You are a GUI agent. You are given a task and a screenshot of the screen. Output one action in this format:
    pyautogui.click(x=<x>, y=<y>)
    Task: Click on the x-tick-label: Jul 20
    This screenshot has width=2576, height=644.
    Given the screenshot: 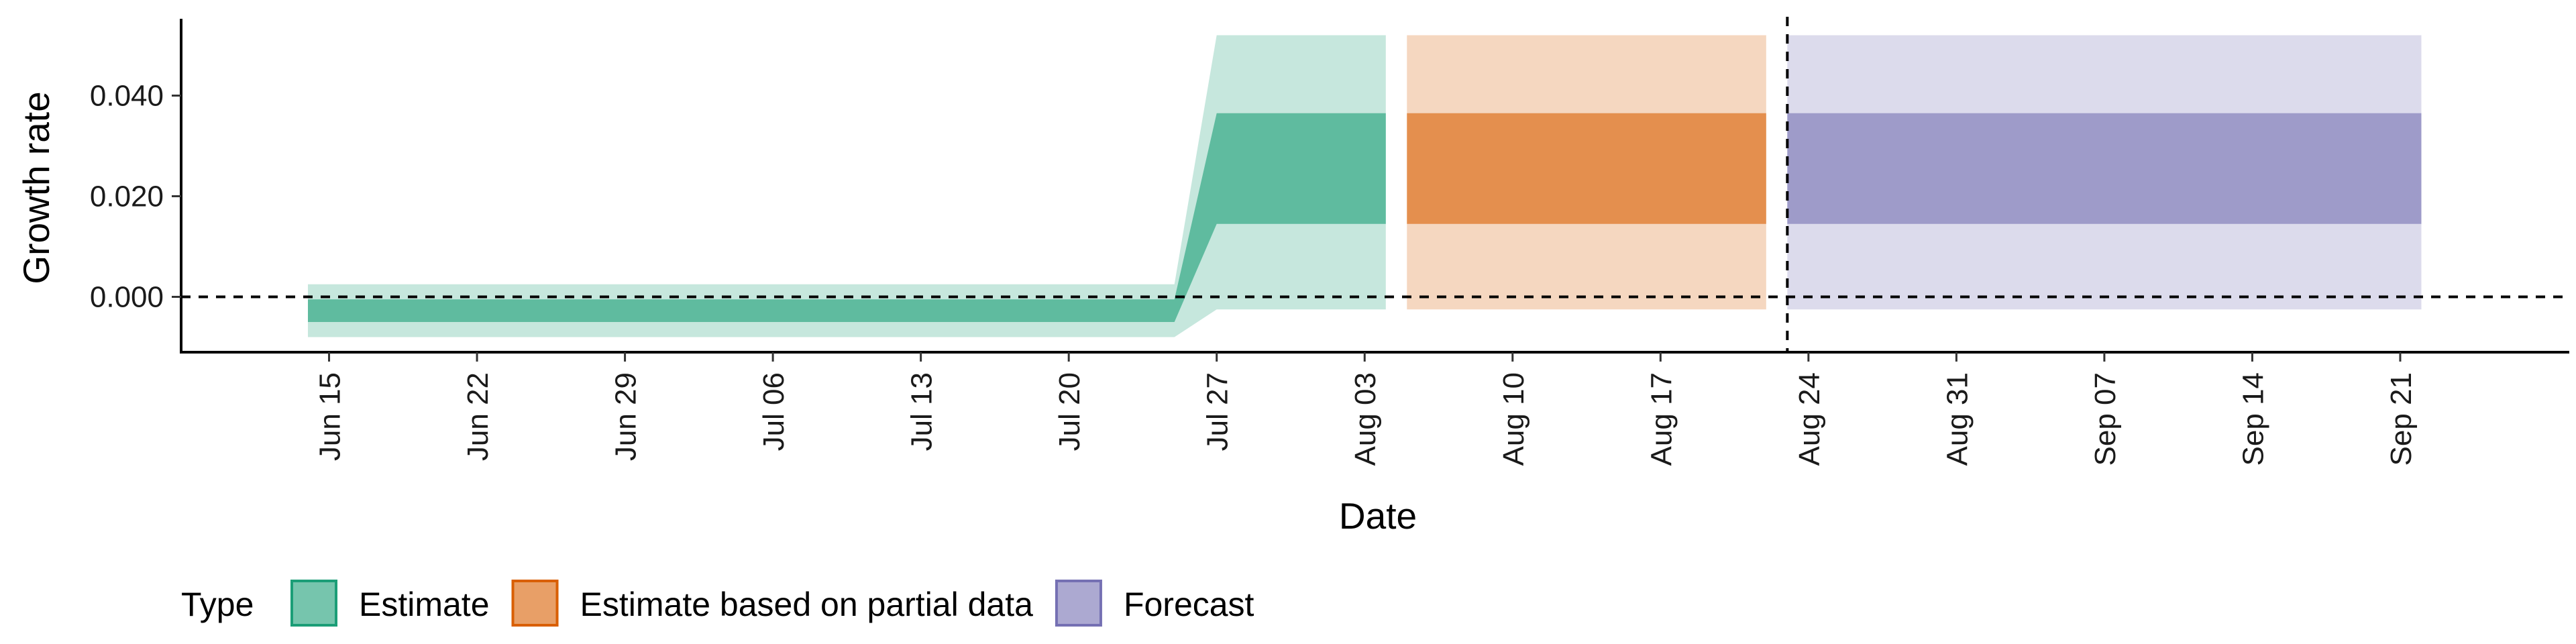 What is the action you would take?
    pyautogui.click(x=1069, y=411)
    